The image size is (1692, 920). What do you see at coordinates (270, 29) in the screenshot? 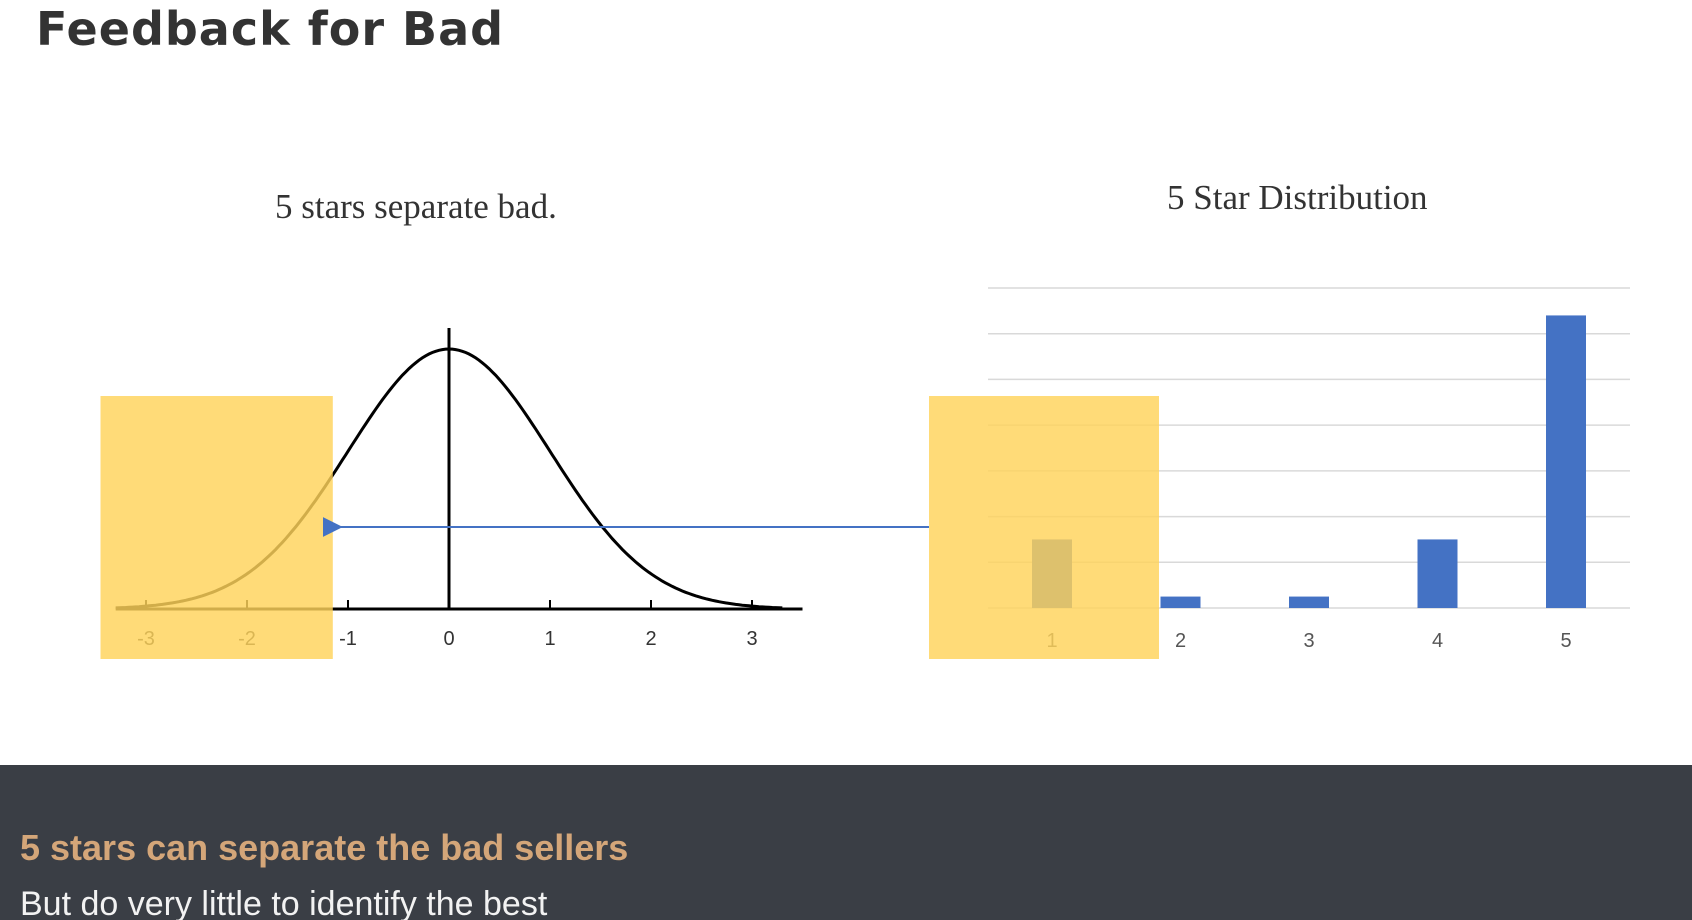
I see `page-title: Feedback for Bad` at bounding box center [270, 29].